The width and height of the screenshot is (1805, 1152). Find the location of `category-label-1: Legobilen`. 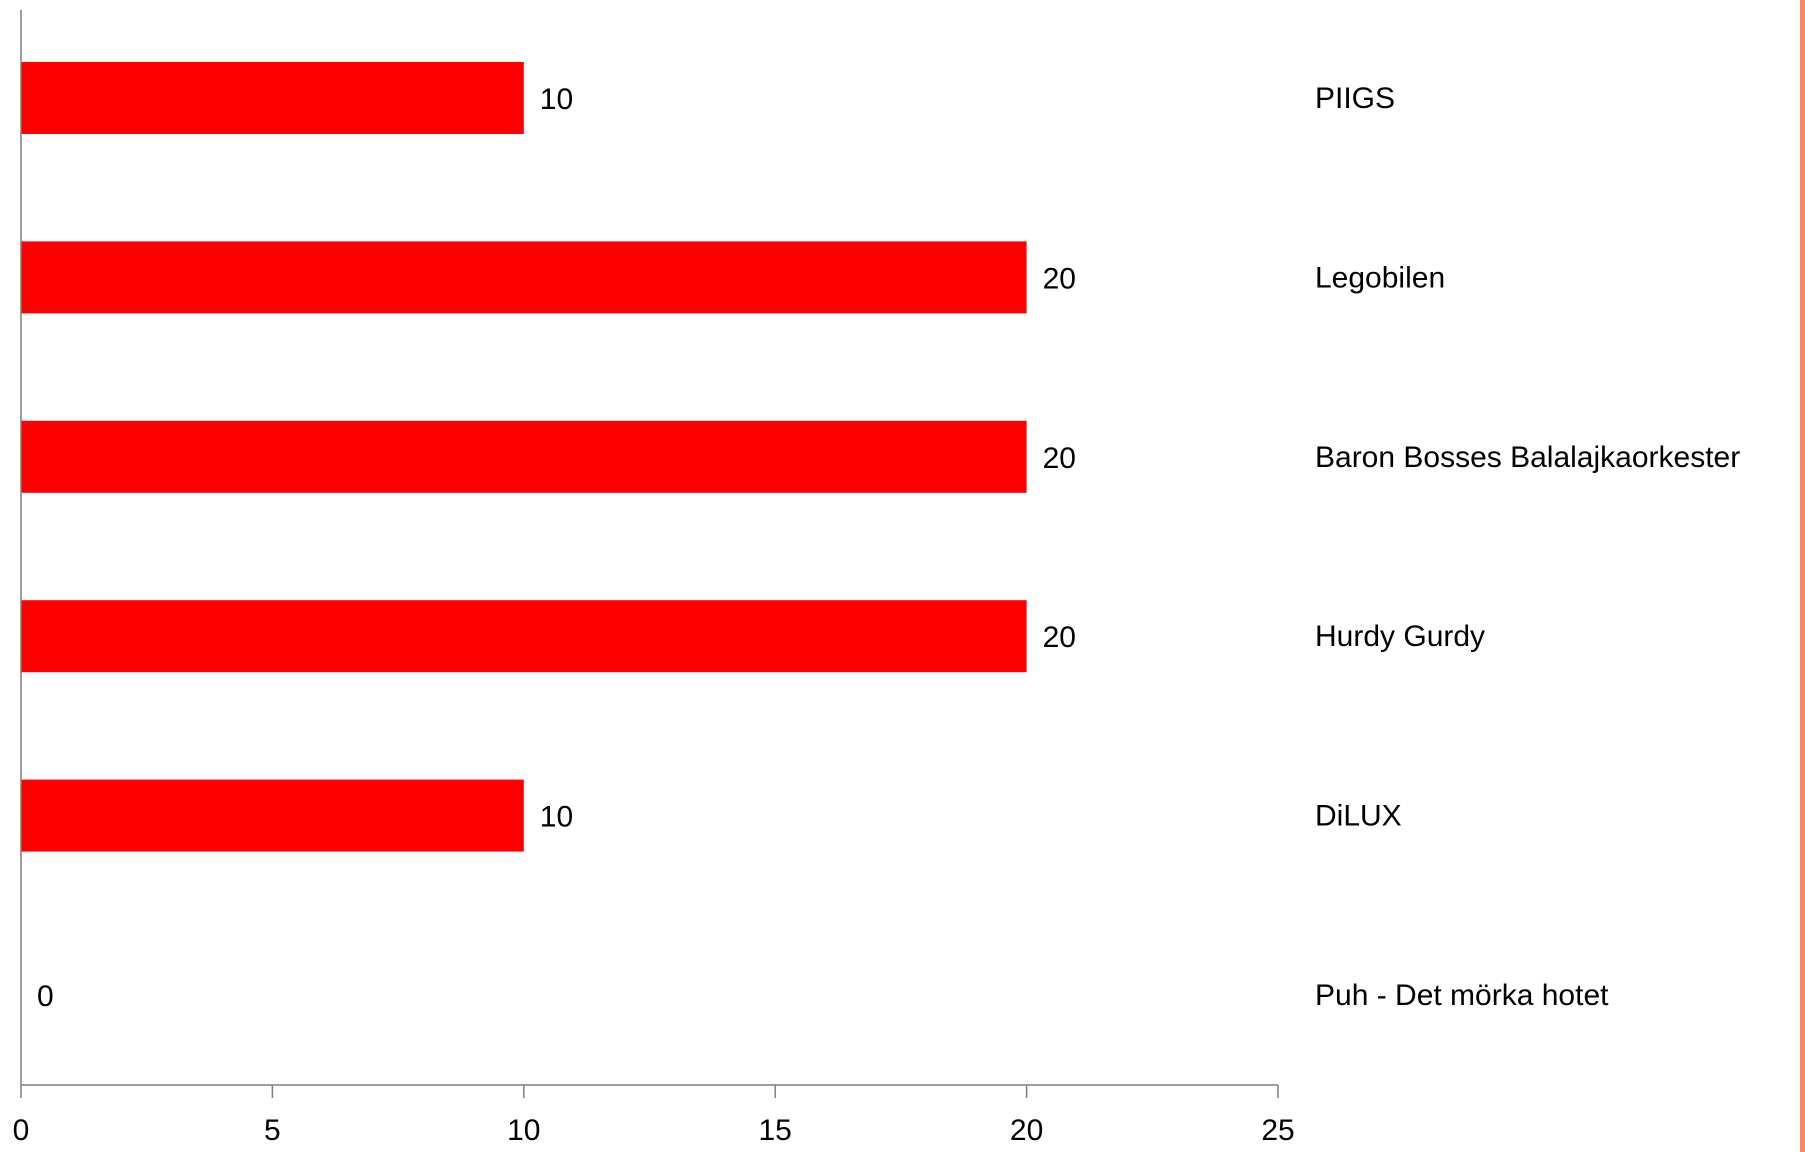

category-label-1: Legobilen is located at coordinates (1380, 277).